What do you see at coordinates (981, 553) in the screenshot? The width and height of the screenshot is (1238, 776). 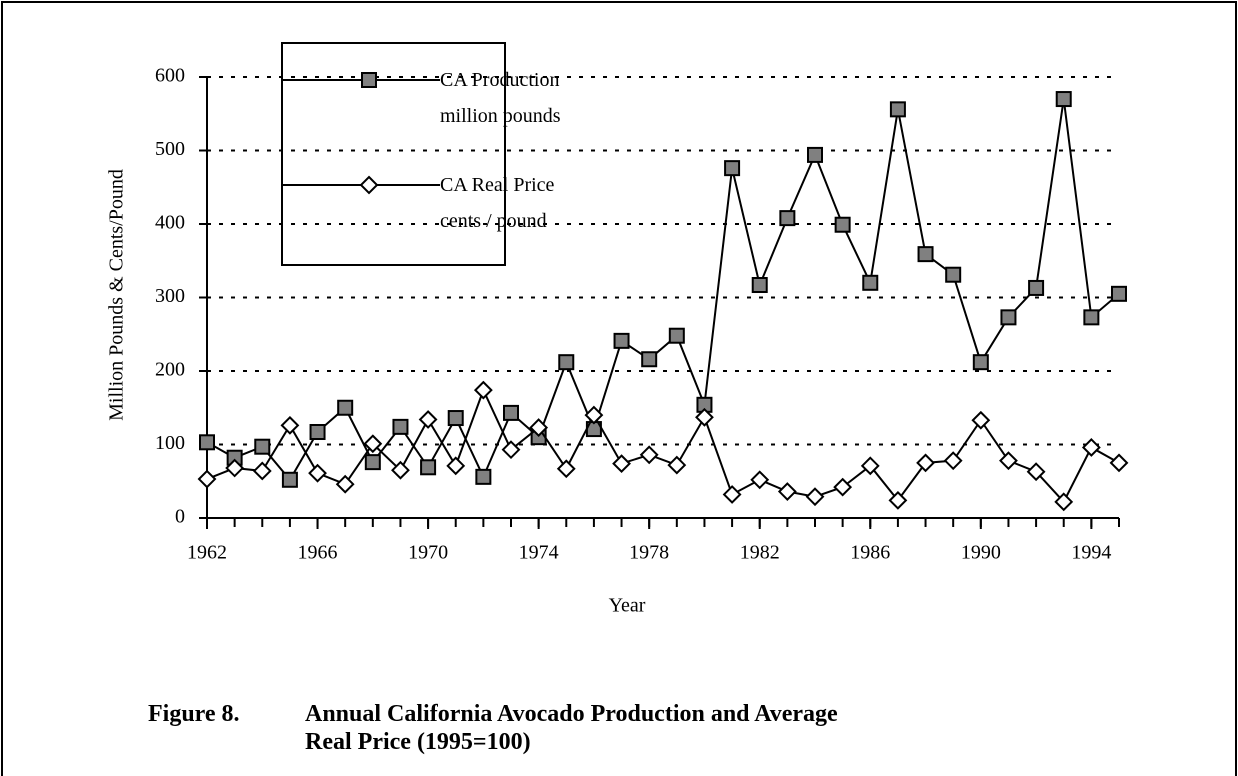 I see `x-tick-label: 1990` at bounding box center [981, 553].